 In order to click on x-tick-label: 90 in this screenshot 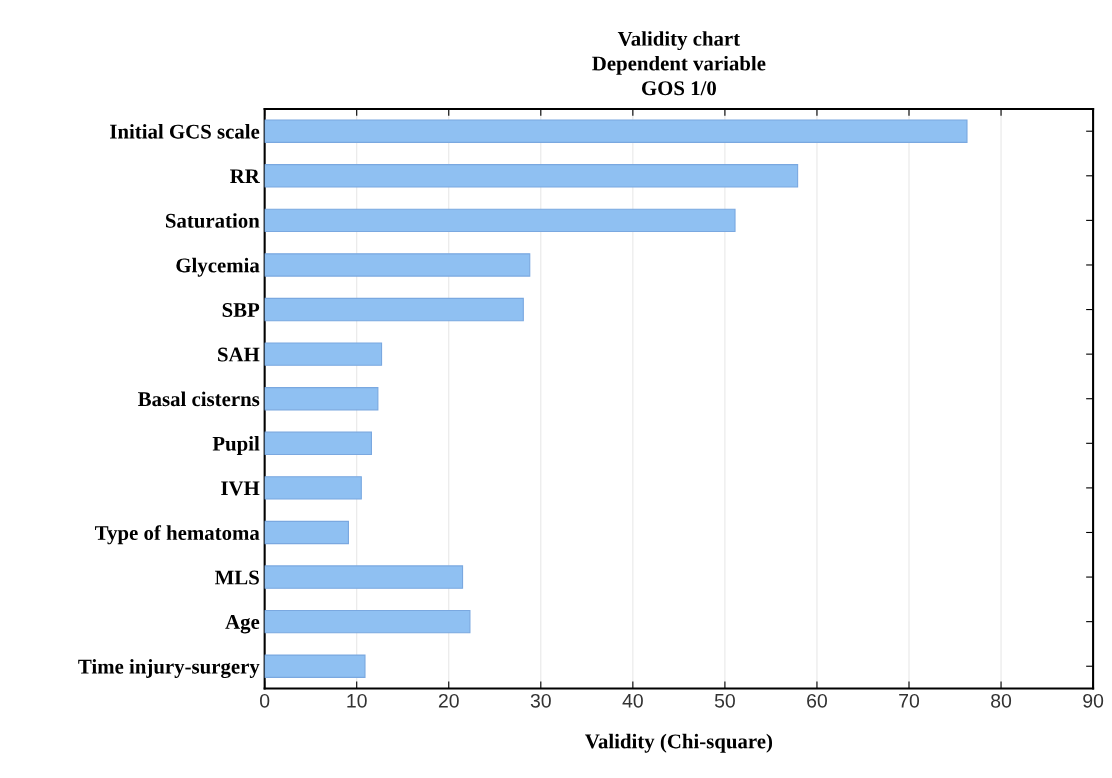, I will do `click(1093, 700)`.